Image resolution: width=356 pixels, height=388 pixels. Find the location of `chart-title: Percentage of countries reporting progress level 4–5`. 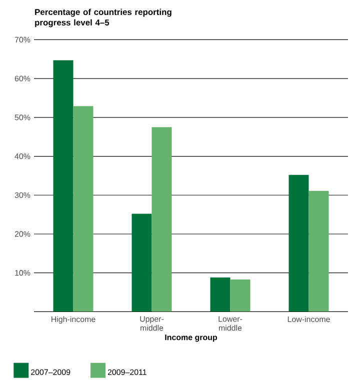

chart-title: Percentage of countries reporting progress level 4–5 is located at coordinates (103, 18).